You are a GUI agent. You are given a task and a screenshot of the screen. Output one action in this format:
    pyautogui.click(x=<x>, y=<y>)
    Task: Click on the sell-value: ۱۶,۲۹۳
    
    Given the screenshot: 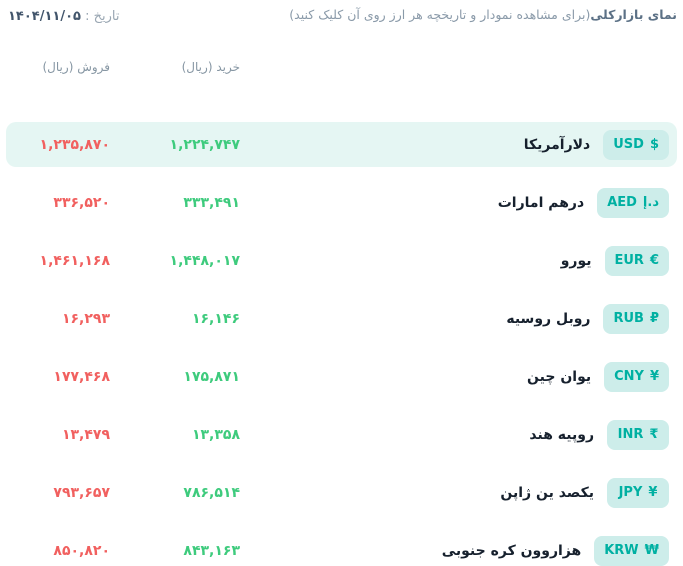 What is the action you would take?
    pyautogui.click(x=85, y=318)
    